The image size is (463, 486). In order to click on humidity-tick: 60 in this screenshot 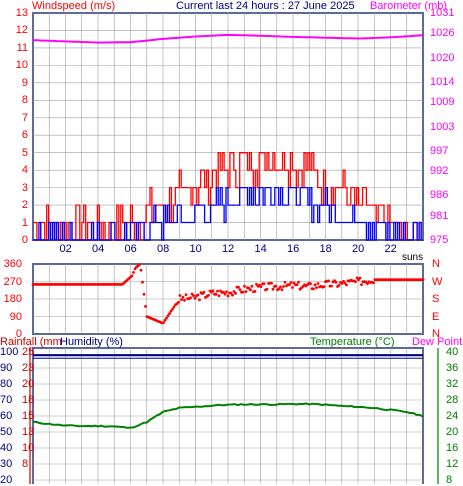, I will do `click(6, 416)`.